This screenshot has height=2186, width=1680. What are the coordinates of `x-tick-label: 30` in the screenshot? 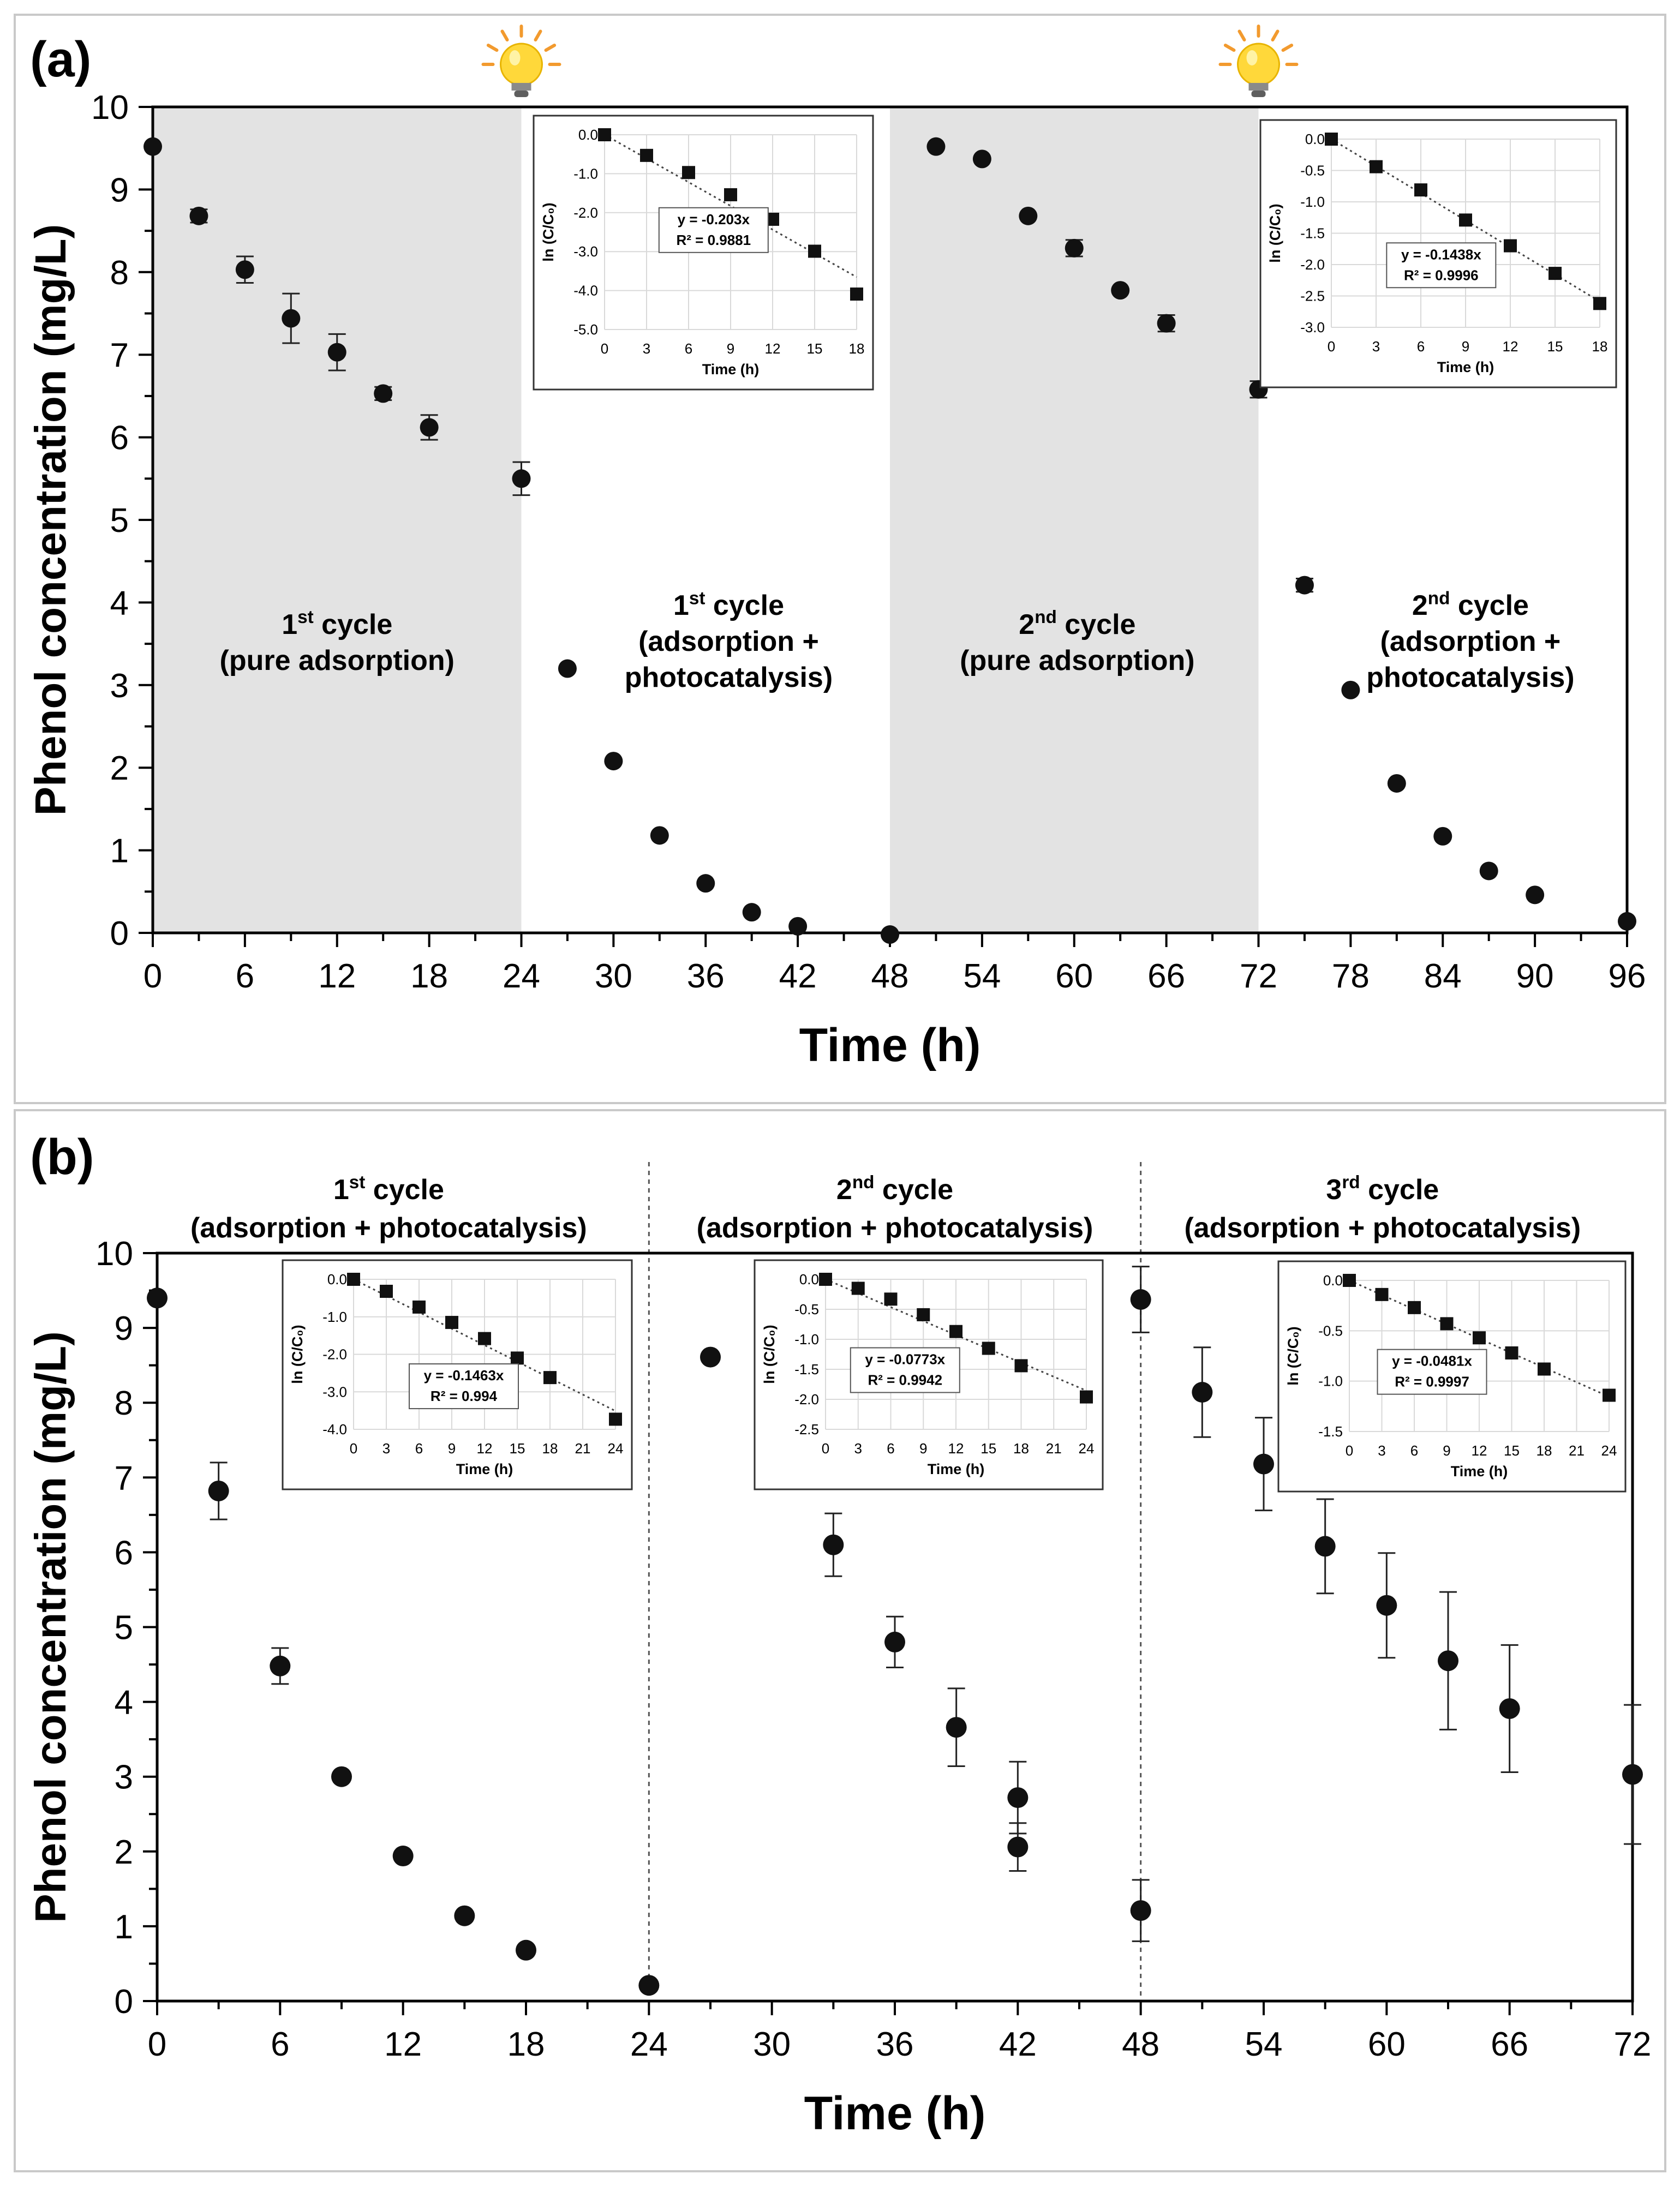 It's located at (772, 2044).